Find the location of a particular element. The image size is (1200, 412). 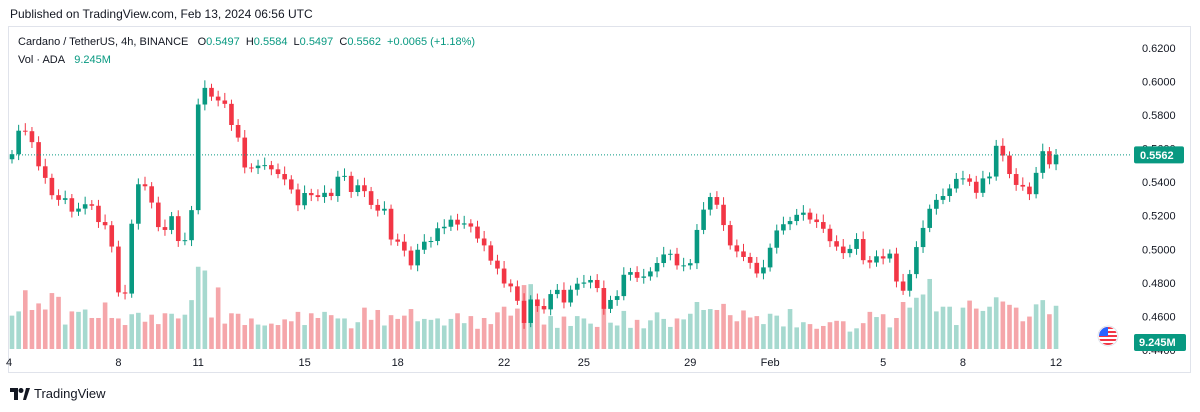

symbol-title: Cardano / TetherUS, 4h, BINANCE is located at coordinates (103, 42).